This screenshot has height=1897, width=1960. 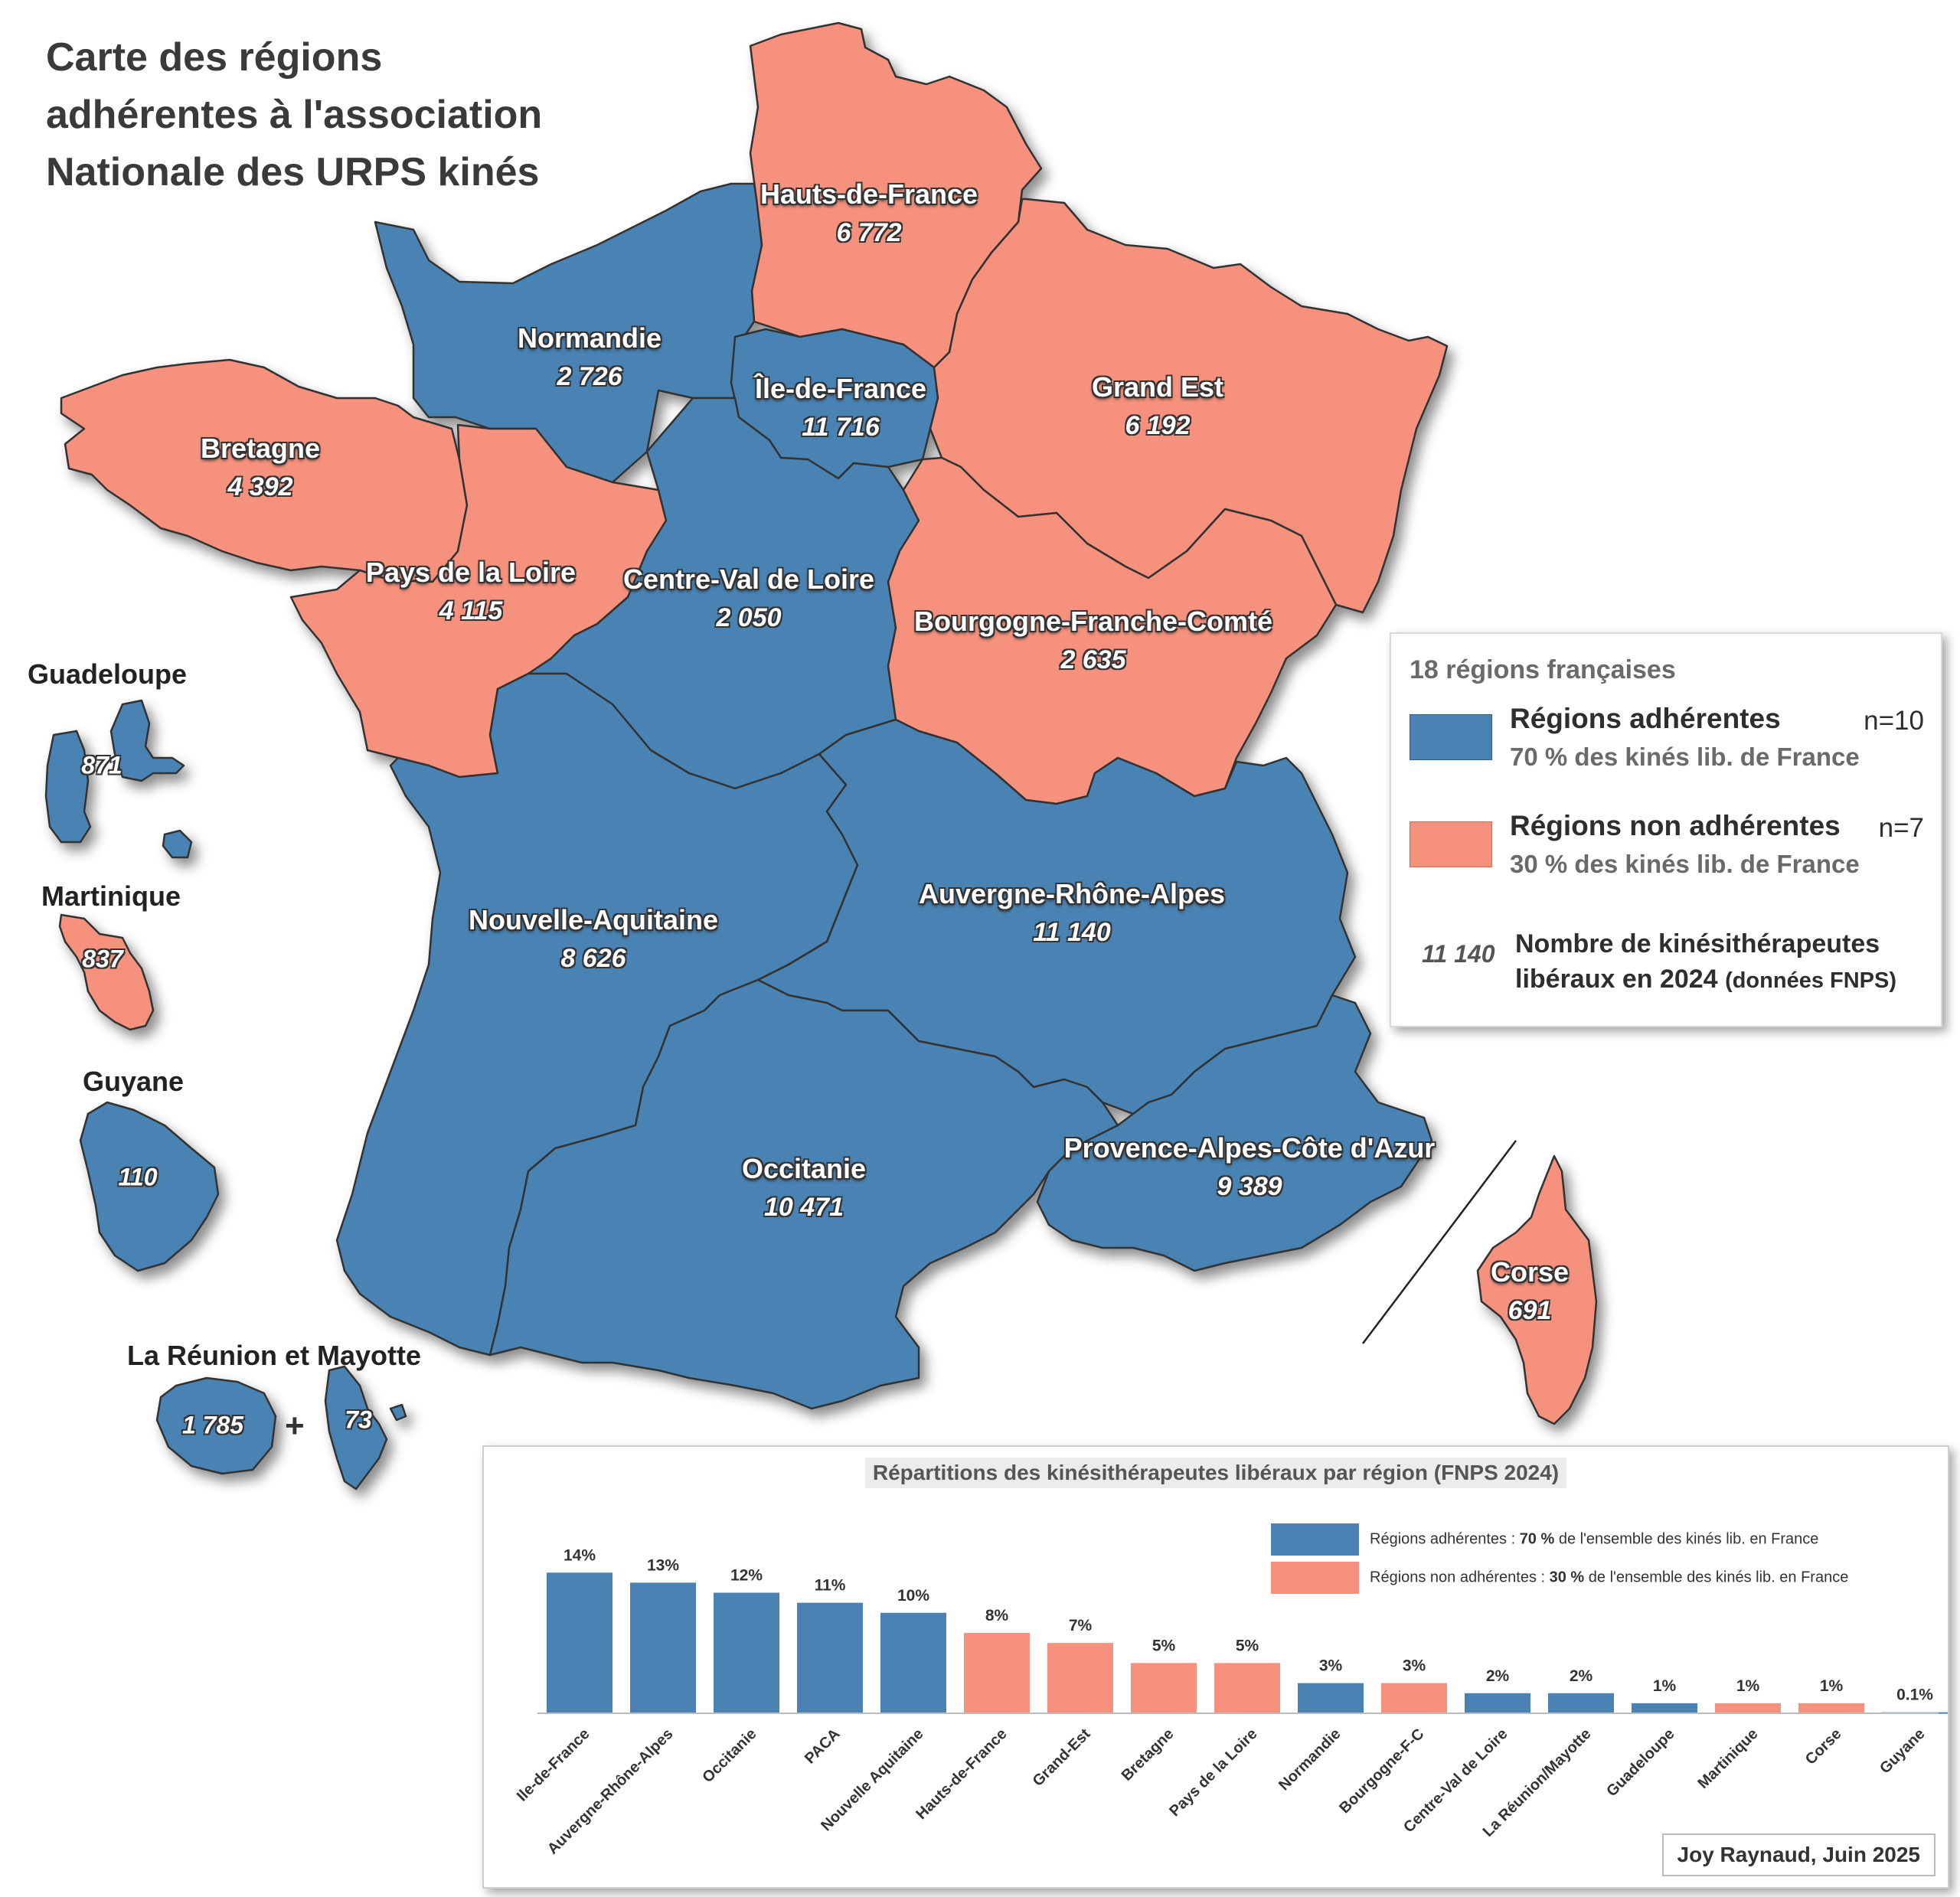 I want to click on region-paca, so click(x=1234, y=1133).